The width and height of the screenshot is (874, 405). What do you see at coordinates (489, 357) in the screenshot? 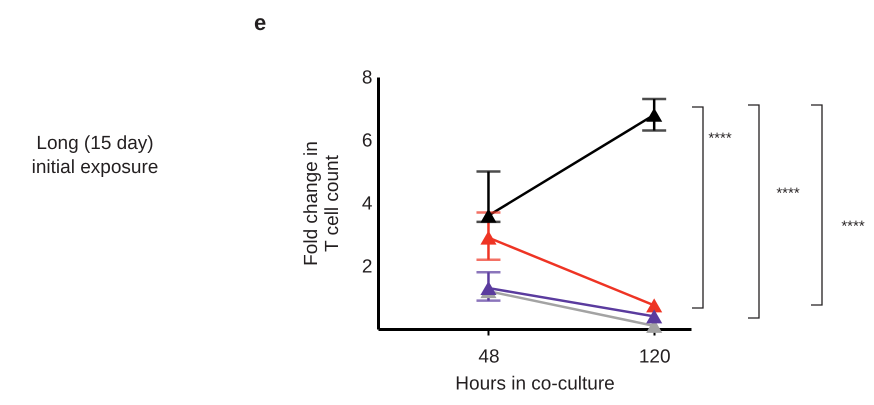
I see `x-tick-label: 48` at bounding box center [489, 357].